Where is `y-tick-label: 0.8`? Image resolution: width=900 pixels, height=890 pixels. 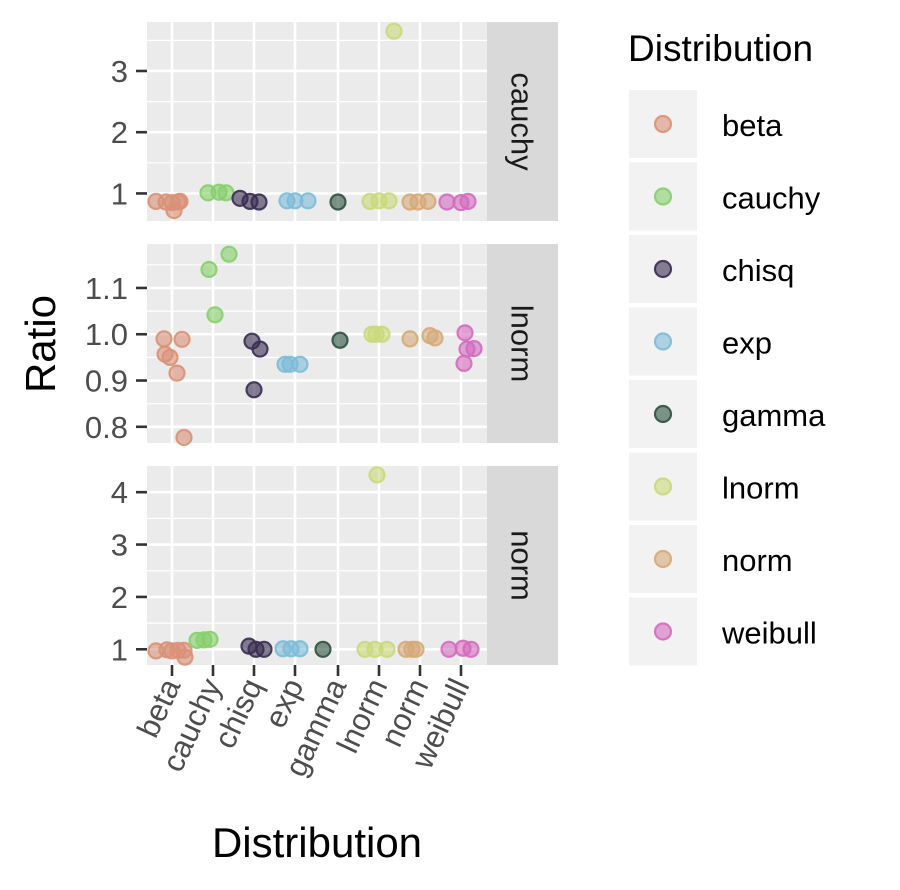 y-tick-label: 0.8 is located at coordinates (106, 427).